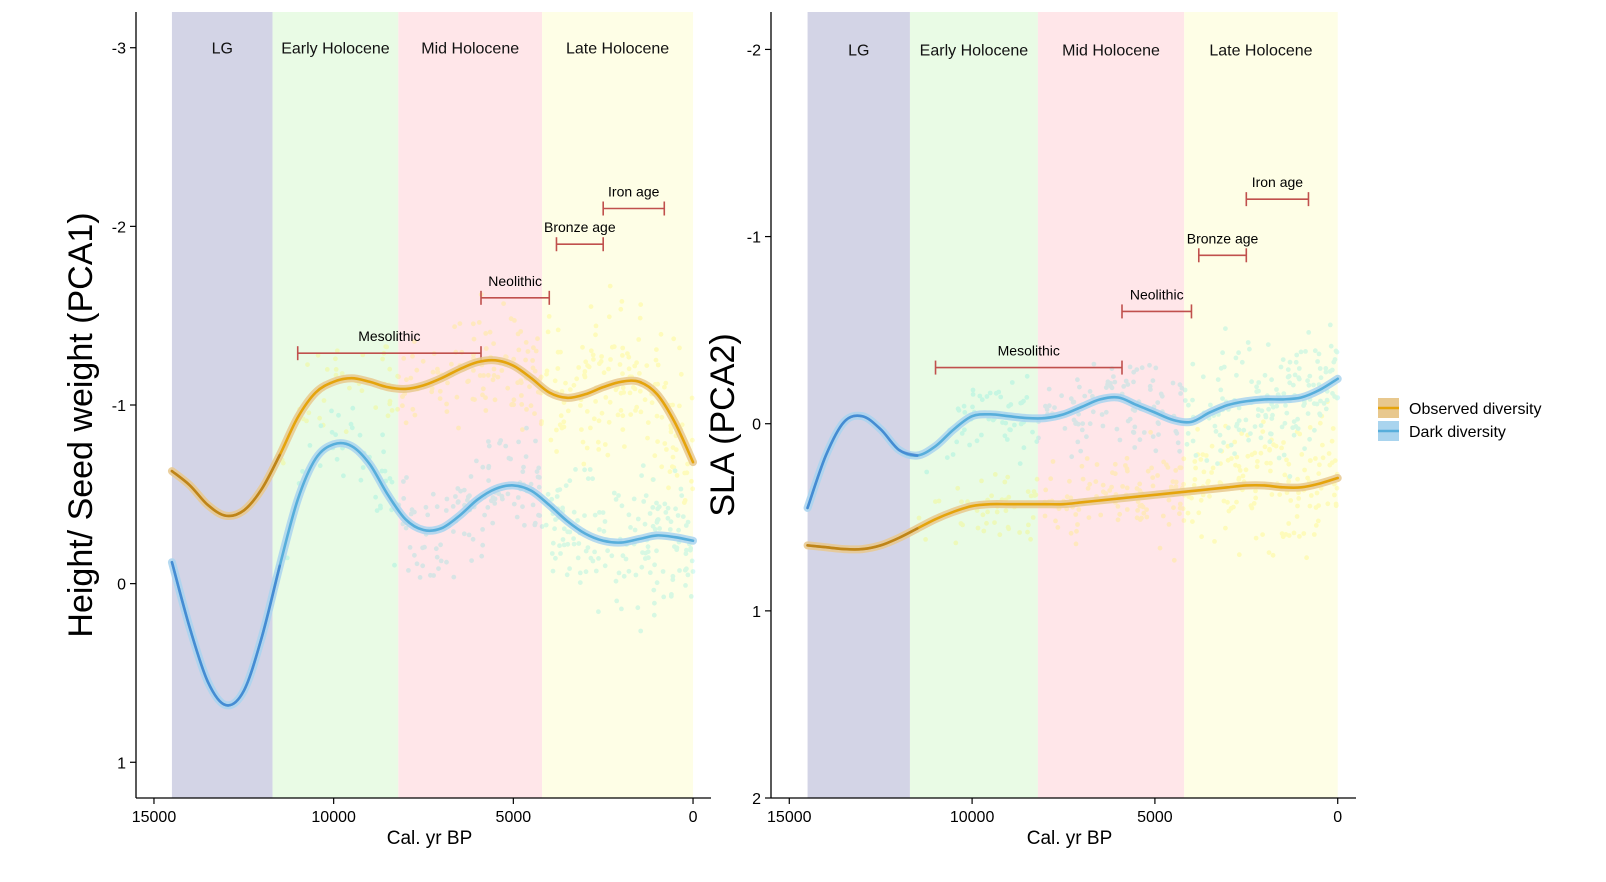 Image resolution: width=1606 pixels, height=882 pixels. I want to click on era-label-mesolithic: Mesolithic, so click(1029, 351).